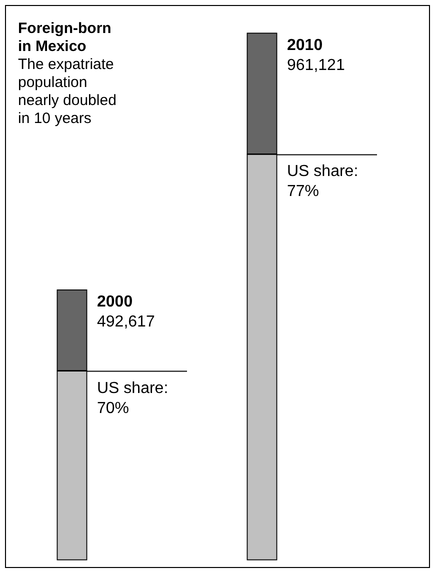  What do you see at coordinates (115, 302) in the screenshot?
I see `x-tick-label: 2000` at bounding box center [115, 302].